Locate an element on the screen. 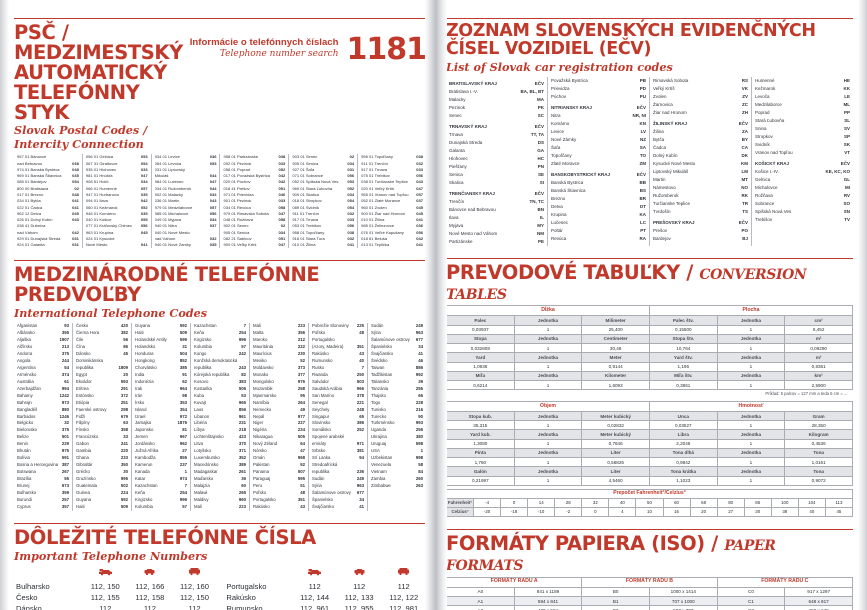  list-item: 089 01 Svidník 054 is located at coordinates (323, 208).